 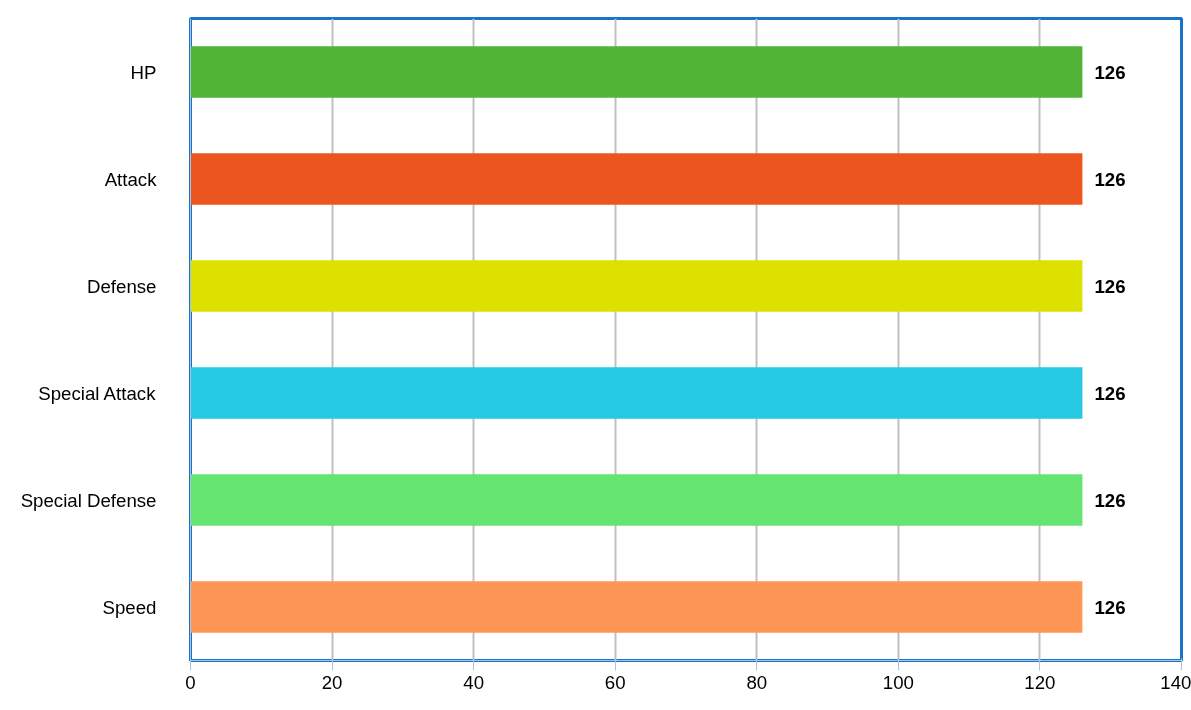 What do you see at coordinates (122, 286) in the screenshot?
I see `y-tick-label: Defense` at bounding box center [122, 286].